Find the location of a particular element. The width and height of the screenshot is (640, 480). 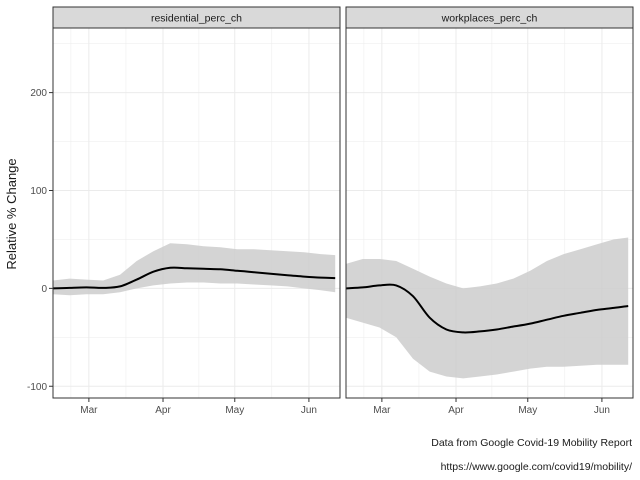

series-band-workplaces_perc_ch is located at coordinates (487, 308).